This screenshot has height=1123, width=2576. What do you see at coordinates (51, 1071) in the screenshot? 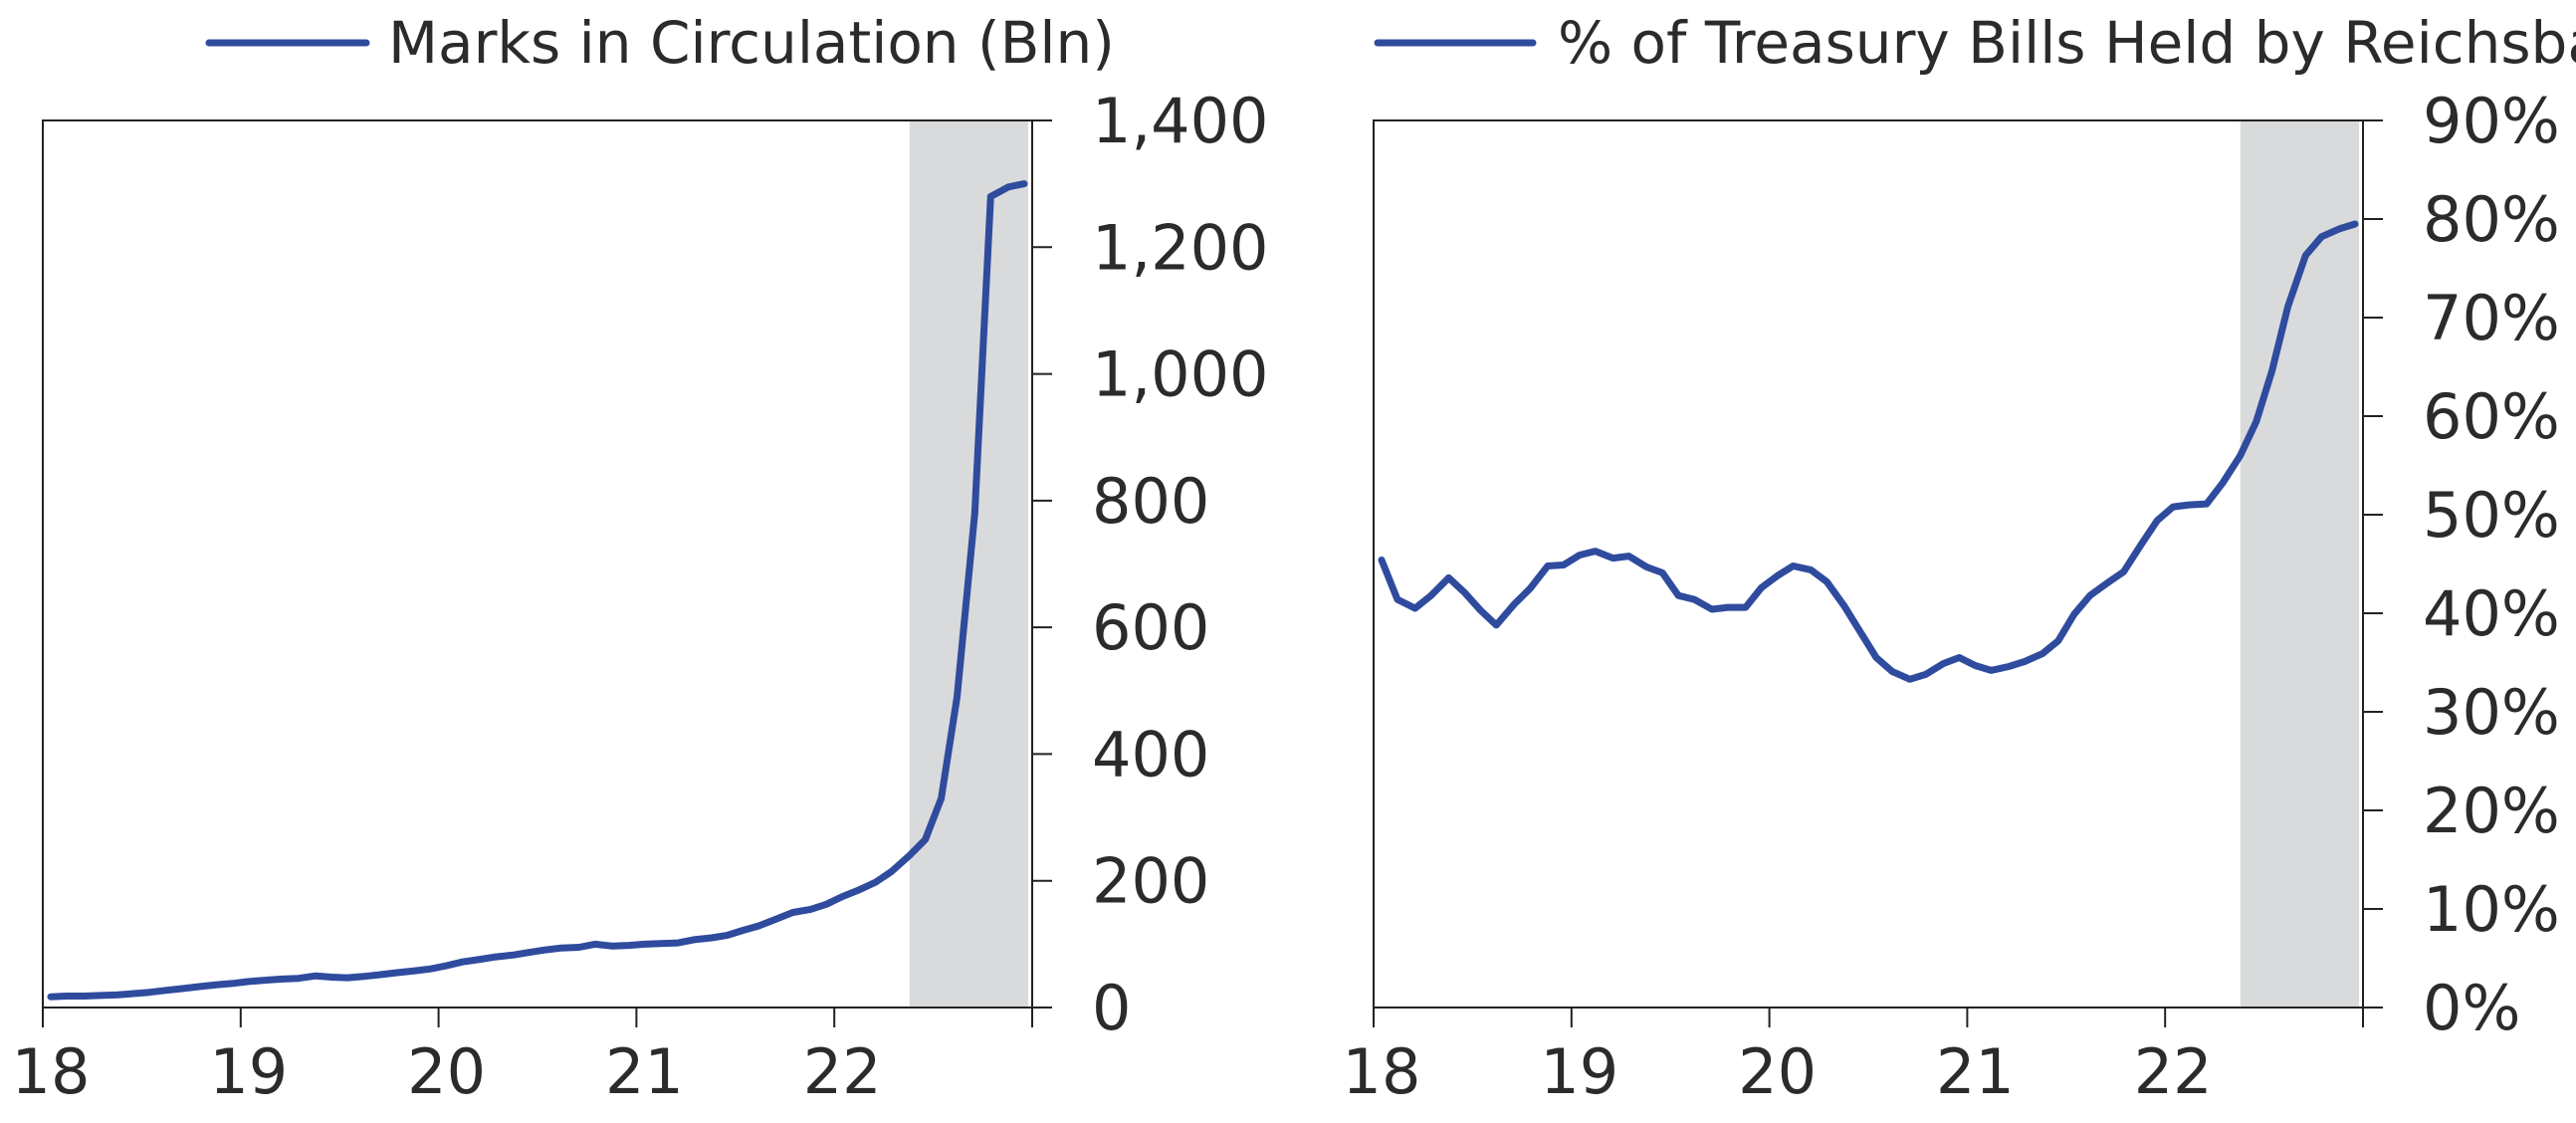
I see `x-tick-label-marks-in-circulation: 18` at bounding box center [51, 1071].